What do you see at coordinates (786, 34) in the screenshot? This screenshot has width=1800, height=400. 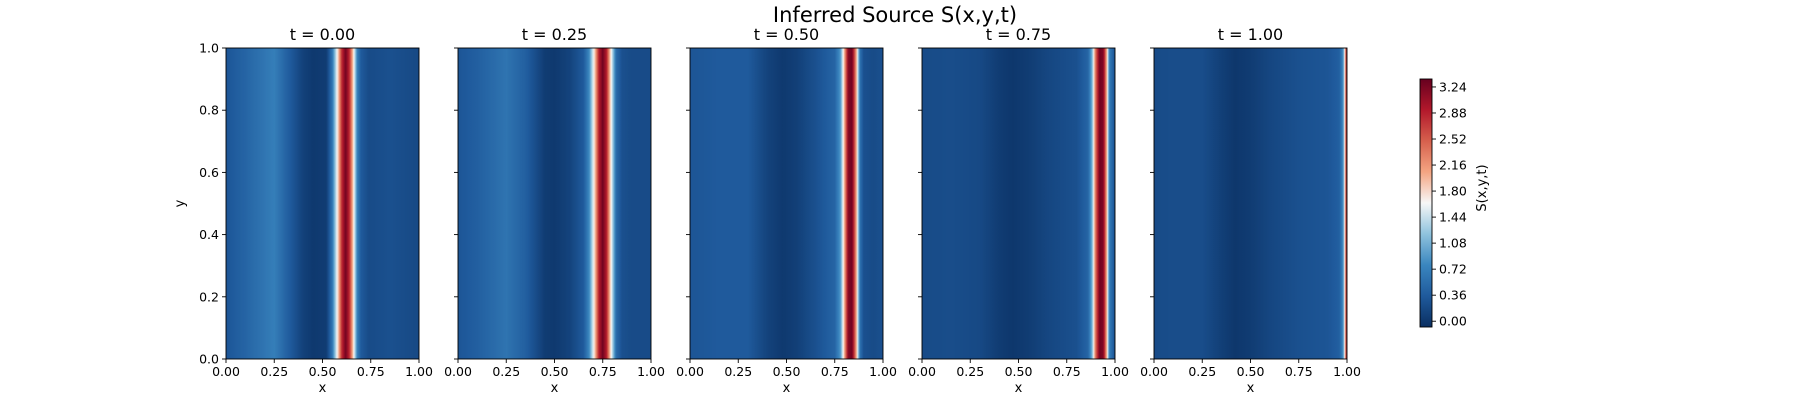 I see `panel-title: t = 0.50` at bounding box center [786, 34].